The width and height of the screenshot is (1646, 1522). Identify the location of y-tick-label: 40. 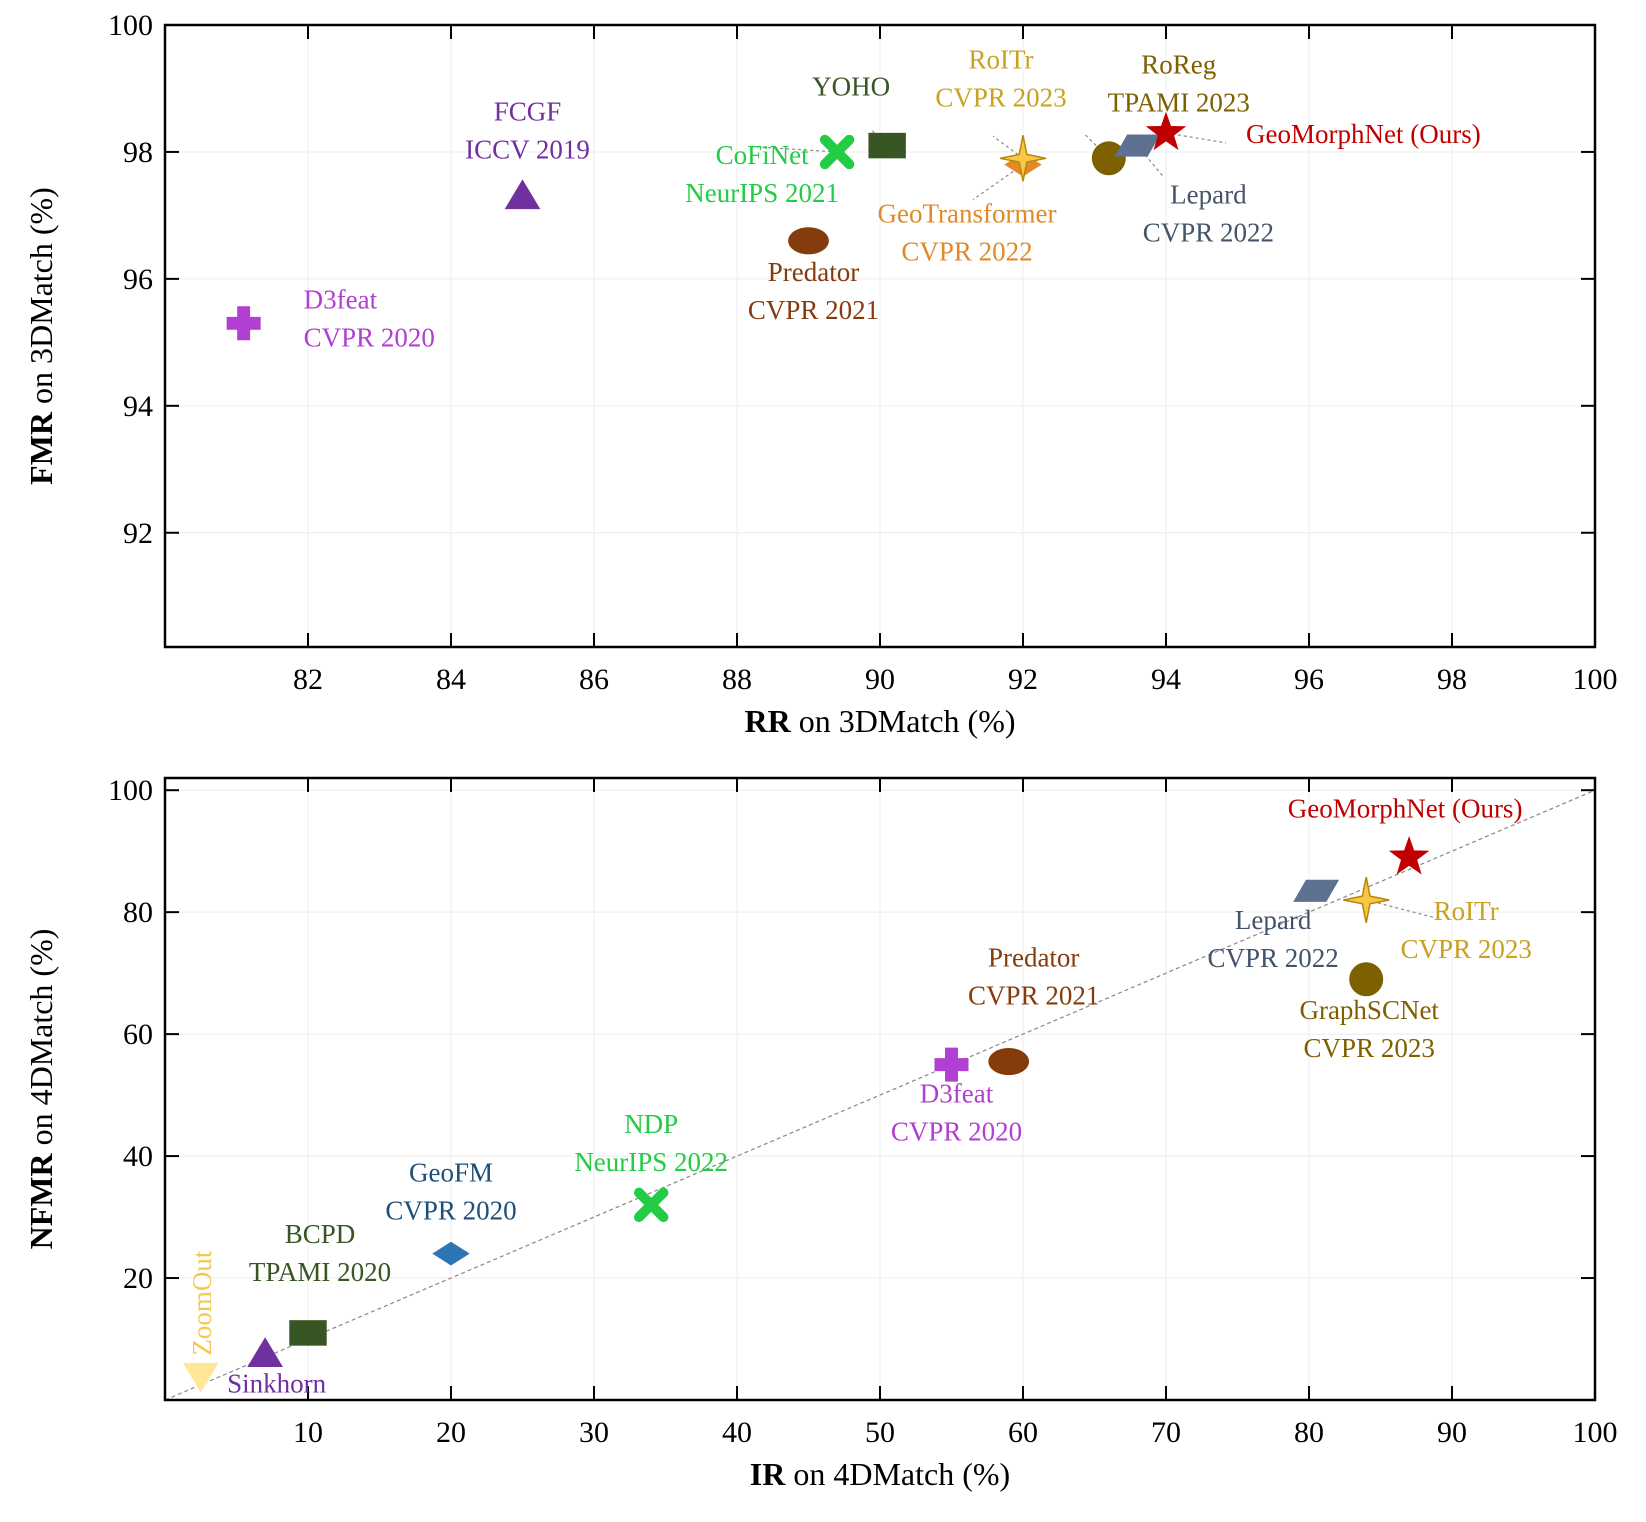
(138, 1156).